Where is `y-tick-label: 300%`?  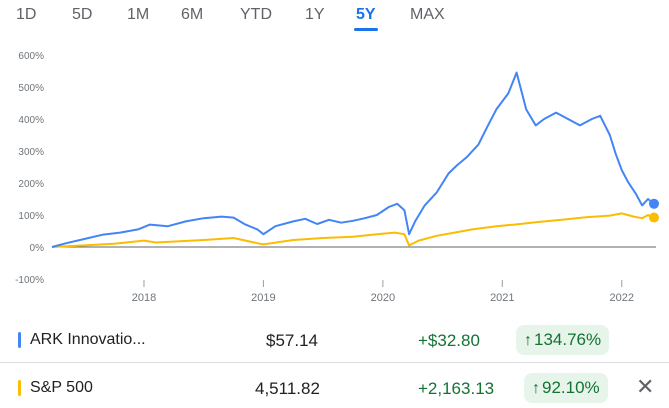
y-tick-label: 300% is located at coordinates (31, 152).